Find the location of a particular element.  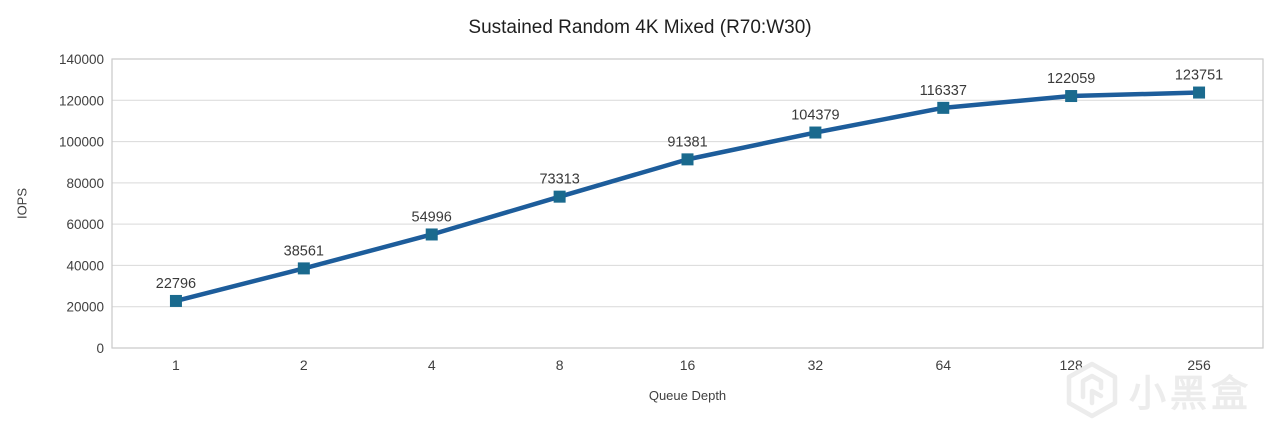

data-label: 91381 is located at coordinates (687, 142).